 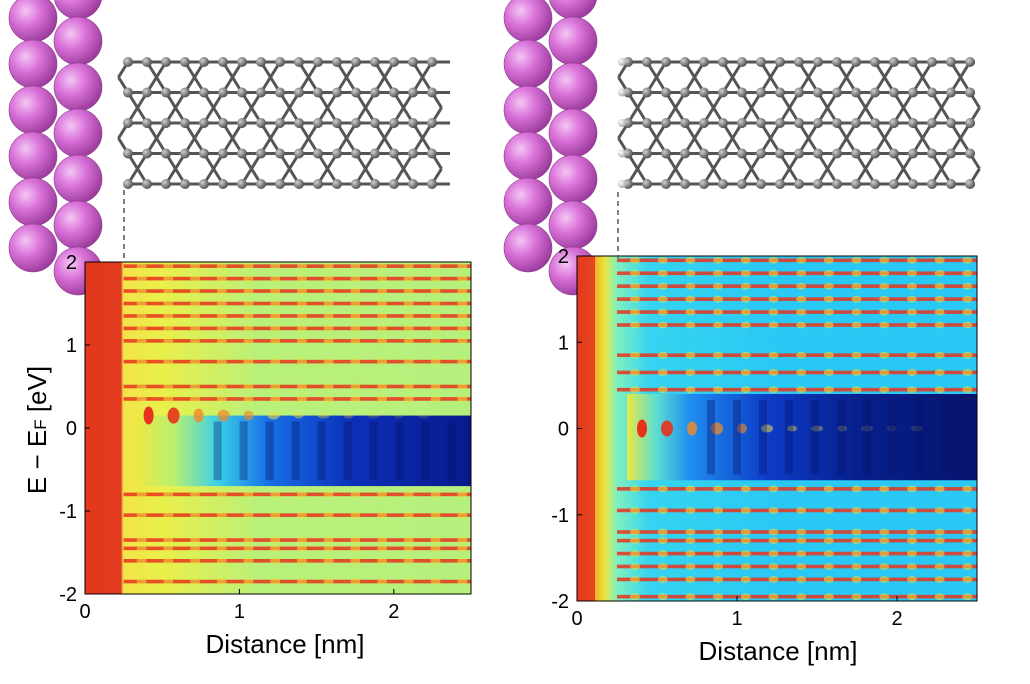 What do you see at coordinates (778, 651) in the screenshot?
I see `right-xlabel: Distance [nm]` at bounding box center [778, 651].